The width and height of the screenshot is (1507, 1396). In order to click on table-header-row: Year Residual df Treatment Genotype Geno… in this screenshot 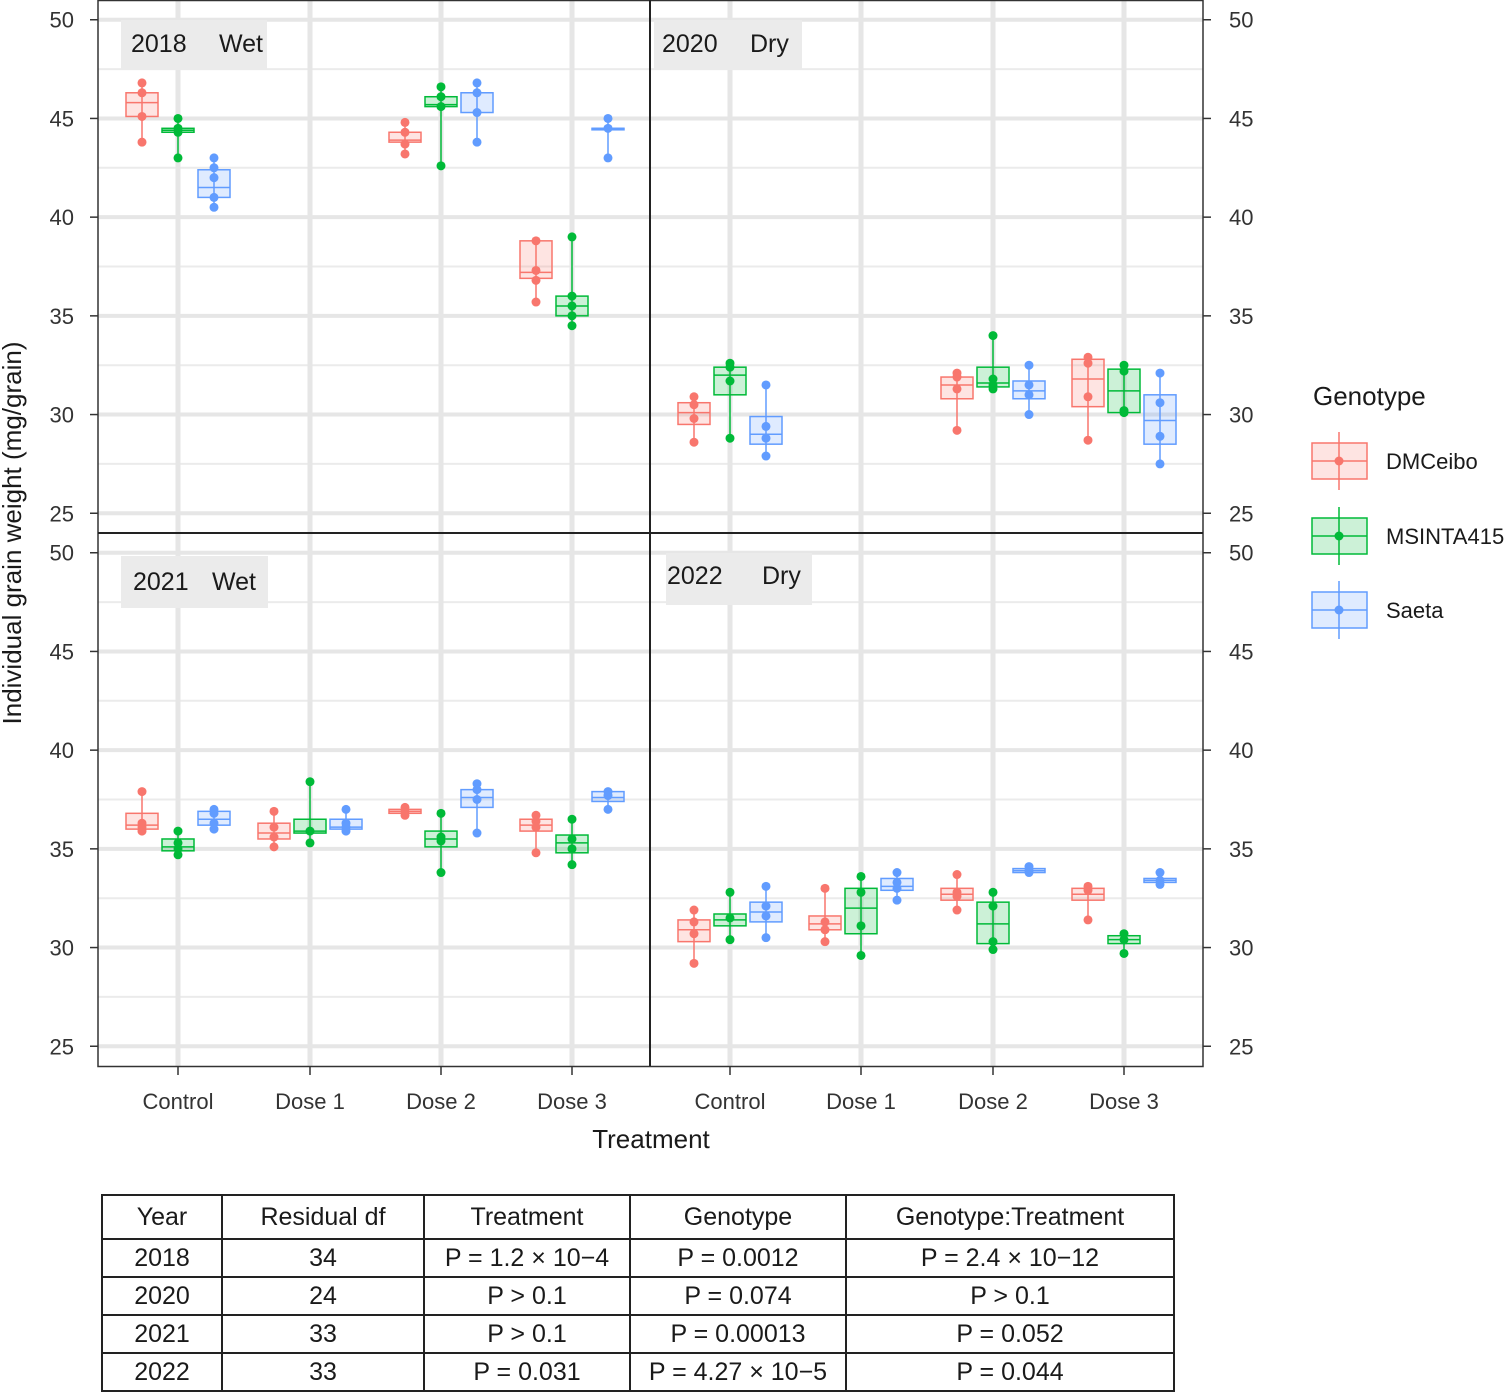, I will do `click(638, 1217)`.